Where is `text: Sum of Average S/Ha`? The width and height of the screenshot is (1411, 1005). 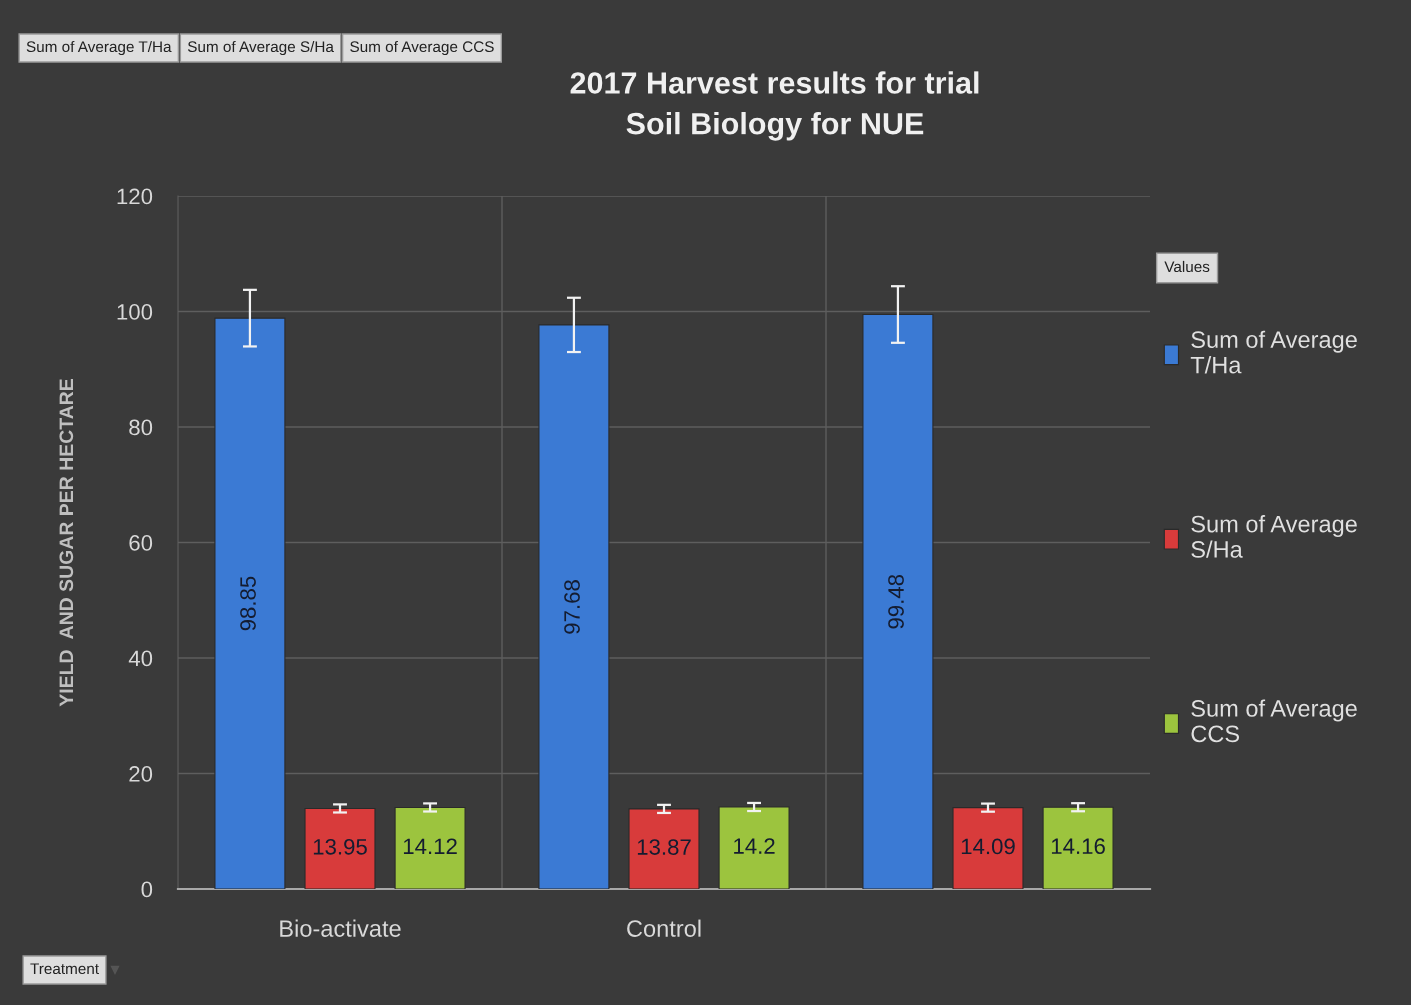 text: Sum of Average S/Ha is located at coordinates (260, 48).